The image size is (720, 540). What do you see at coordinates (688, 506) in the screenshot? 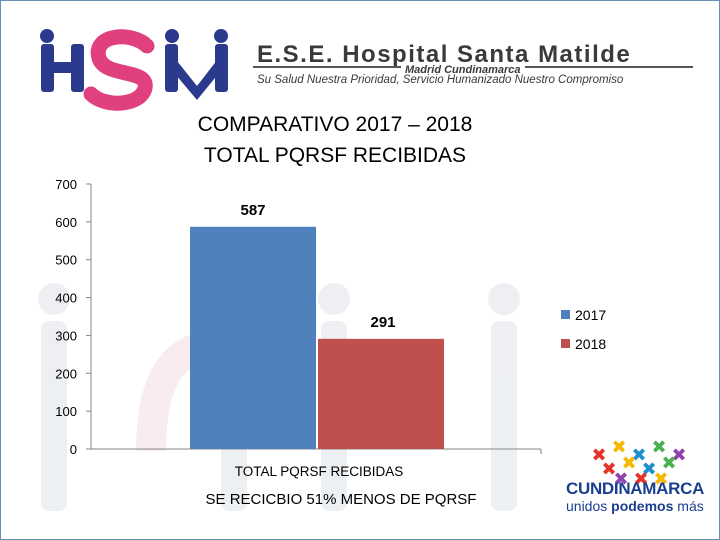
I see `tagline-end-part: más` at bounding box center [688, 506].